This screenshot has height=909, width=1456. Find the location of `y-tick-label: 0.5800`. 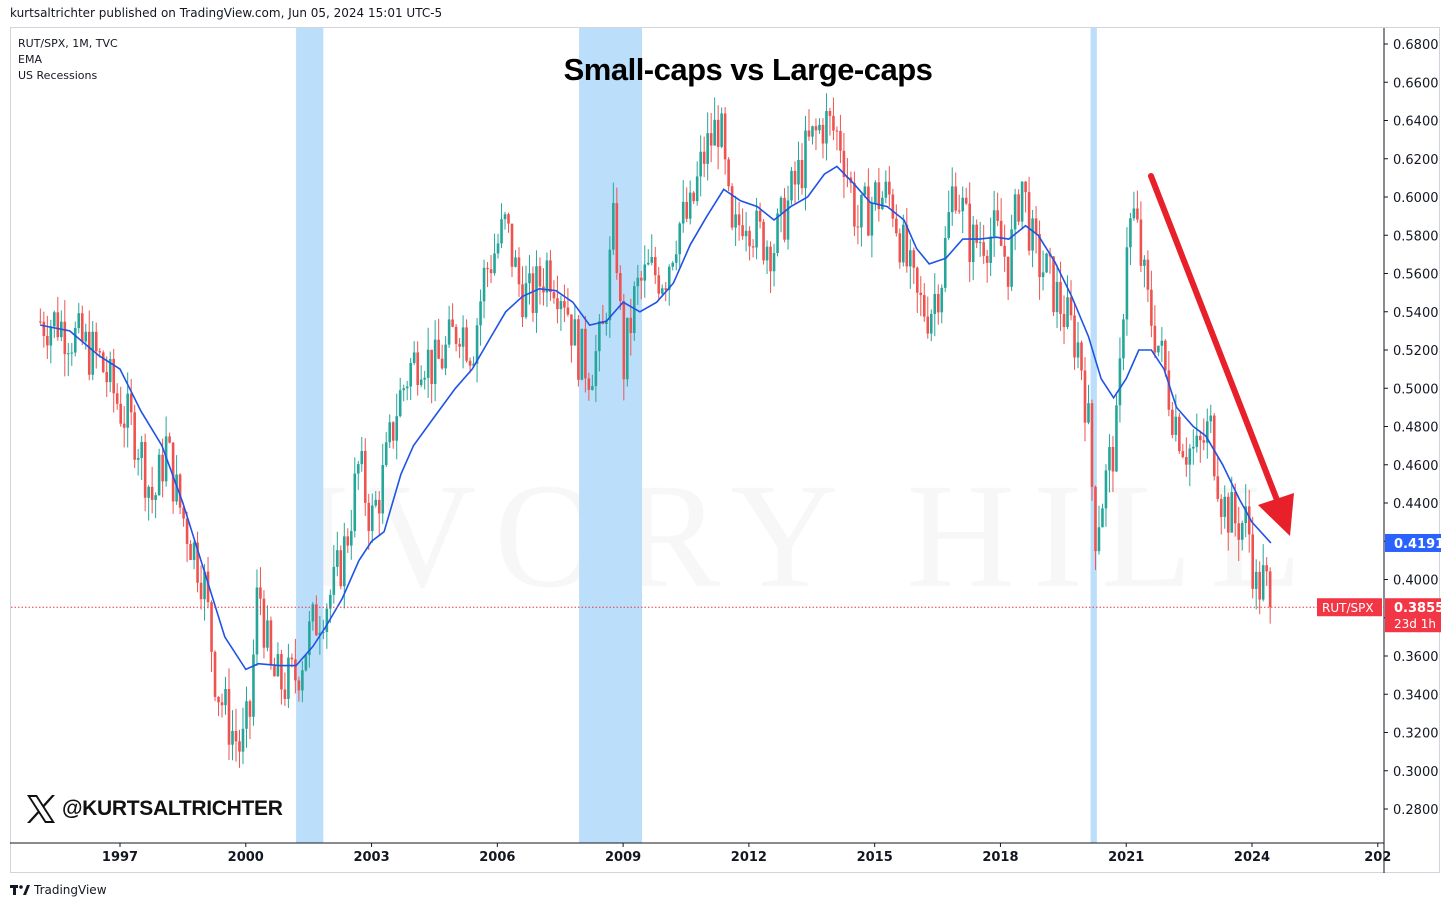

y-tick-label: 0.5800 is located at coordinates (1416, 236).